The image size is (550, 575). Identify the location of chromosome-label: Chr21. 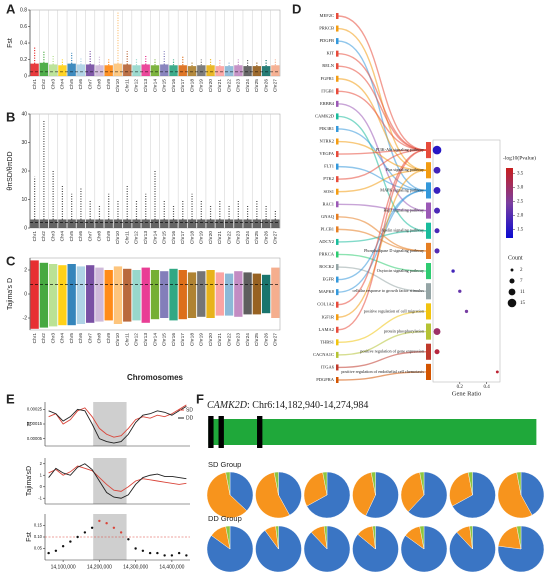
(220, 85).